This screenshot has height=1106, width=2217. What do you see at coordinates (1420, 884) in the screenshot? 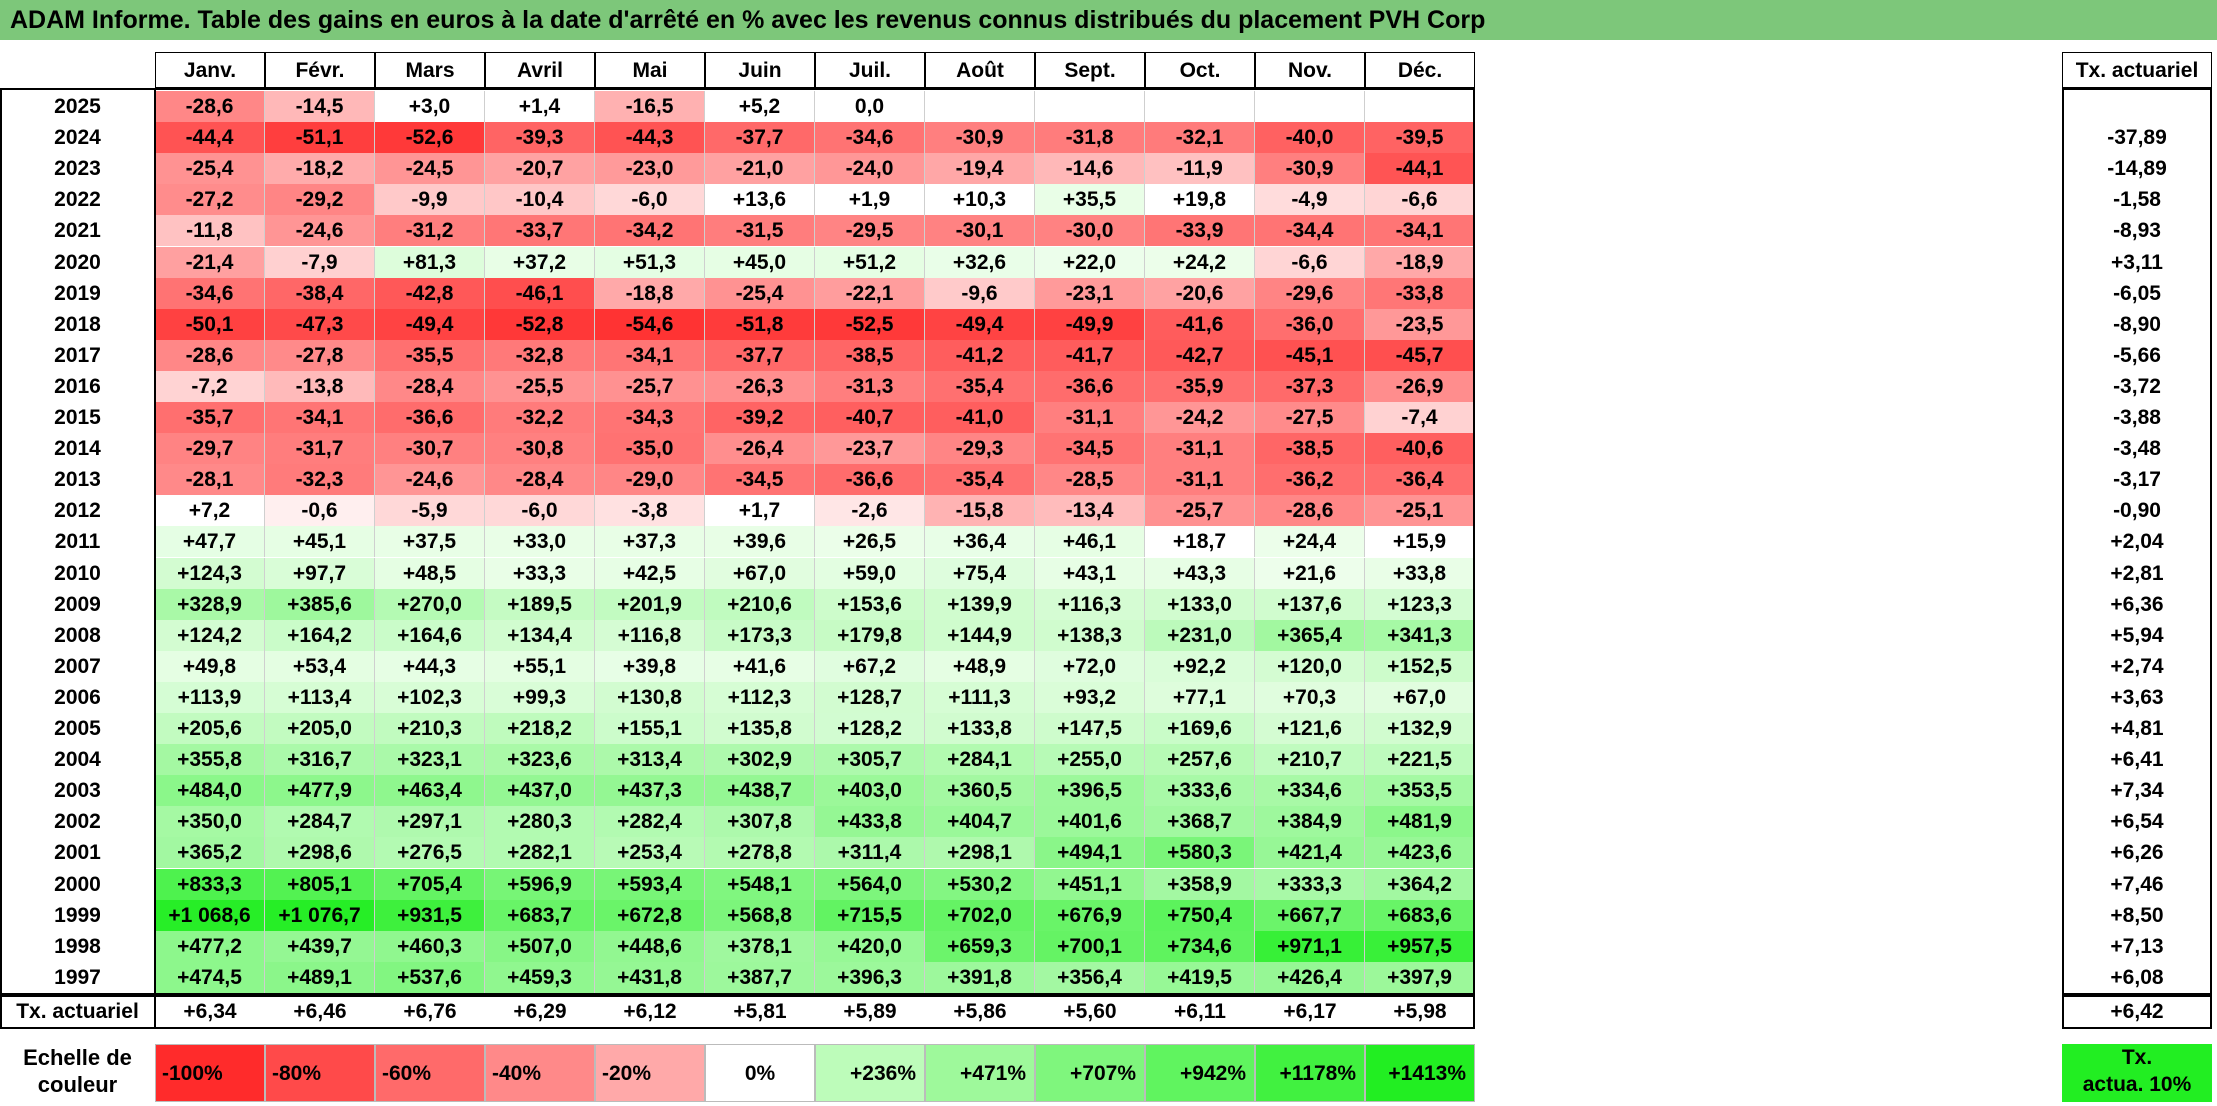
I see `heatmap-cell: +364,2` at bounding box center [1420, 884].